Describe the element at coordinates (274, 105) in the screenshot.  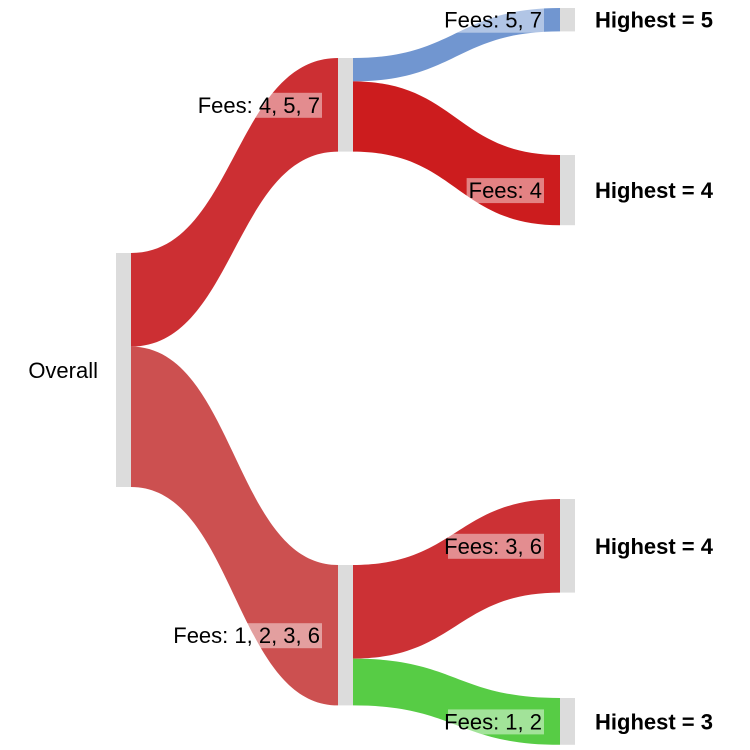
I see `label-highlight-g457` at that location.